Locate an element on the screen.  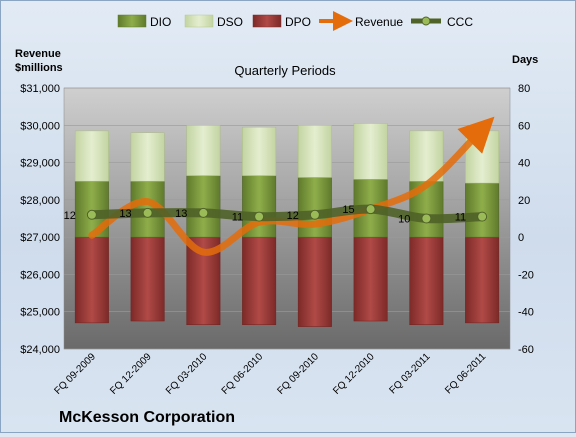
left-tick-label: $29,000 is located at coordinates (40, 164).